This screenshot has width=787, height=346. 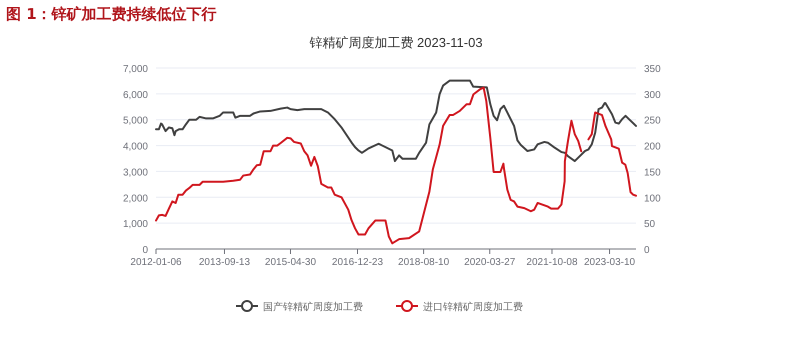 I want to click on x-tick-label: 2021-10-08, so click(x=552, y=262).